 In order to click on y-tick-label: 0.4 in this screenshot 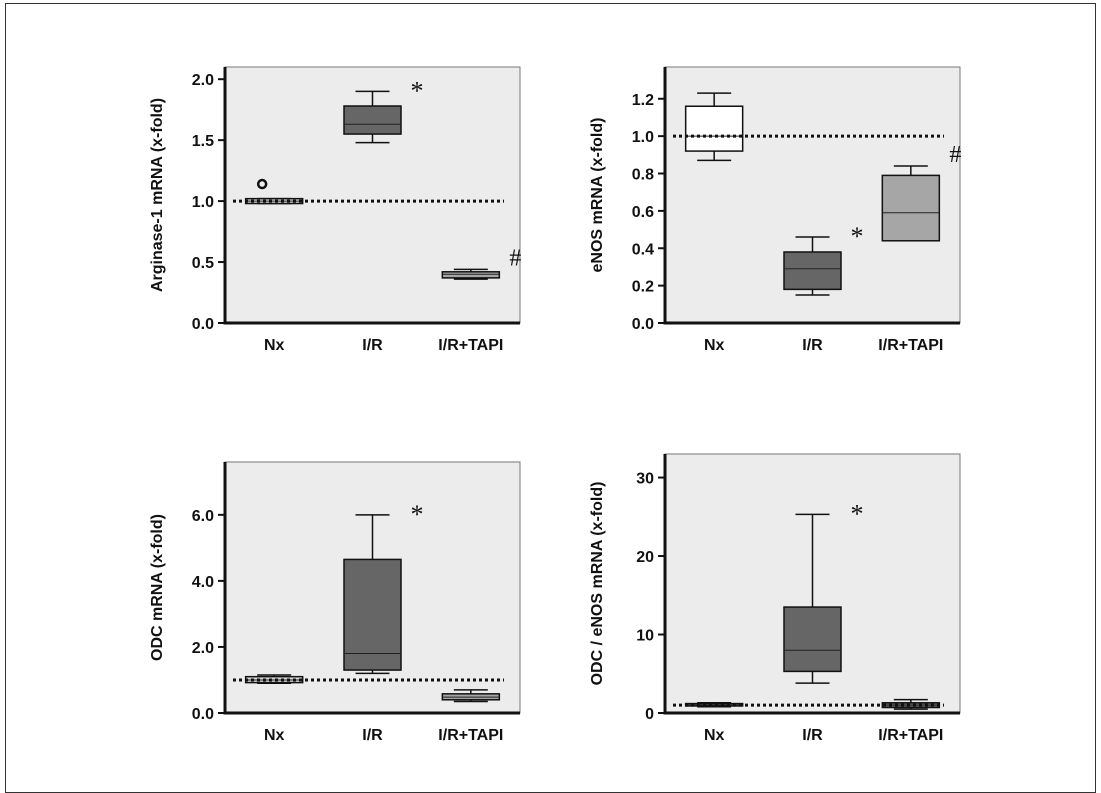, I will do `click(643, 249)`.